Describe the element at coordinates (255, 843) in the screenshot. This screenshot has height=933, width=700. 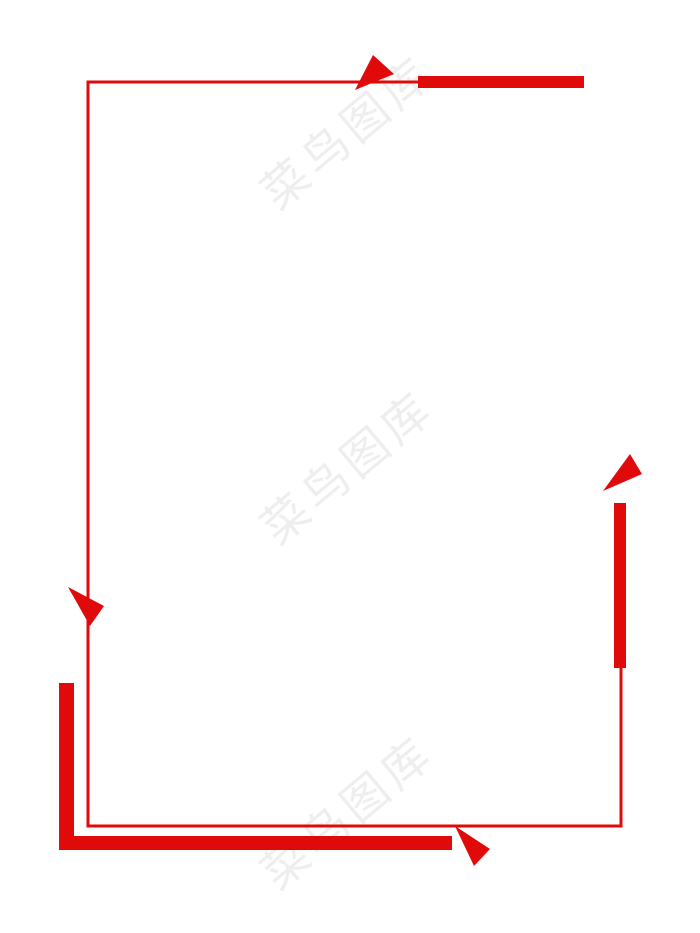
I see `bottom-bar` at that location.